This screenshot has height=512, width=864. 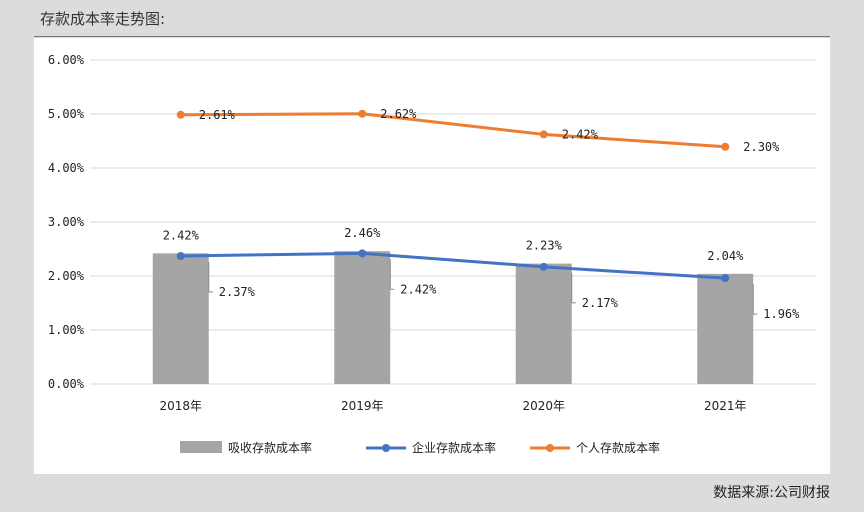 I want to click on x-tick-label: 2018年, so click(x=180, y=406).